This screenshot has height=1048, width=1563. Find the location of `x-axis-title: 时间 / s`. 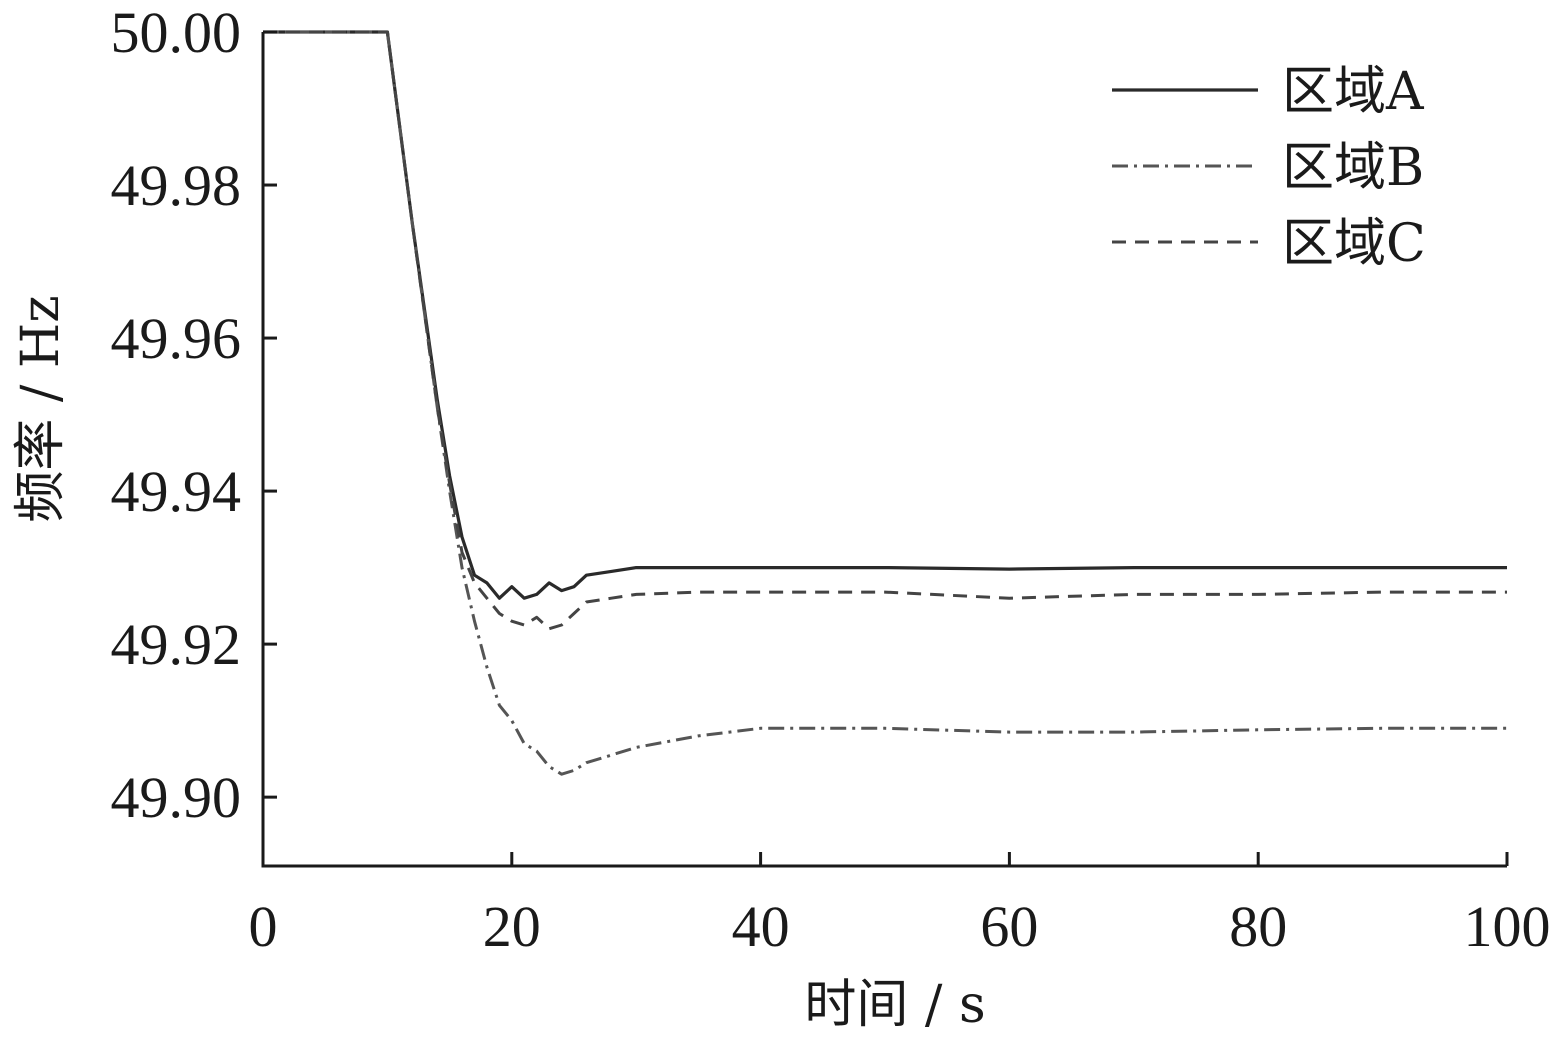

x-axis-title: 时间 / s is located at coordinates (894, 1005).